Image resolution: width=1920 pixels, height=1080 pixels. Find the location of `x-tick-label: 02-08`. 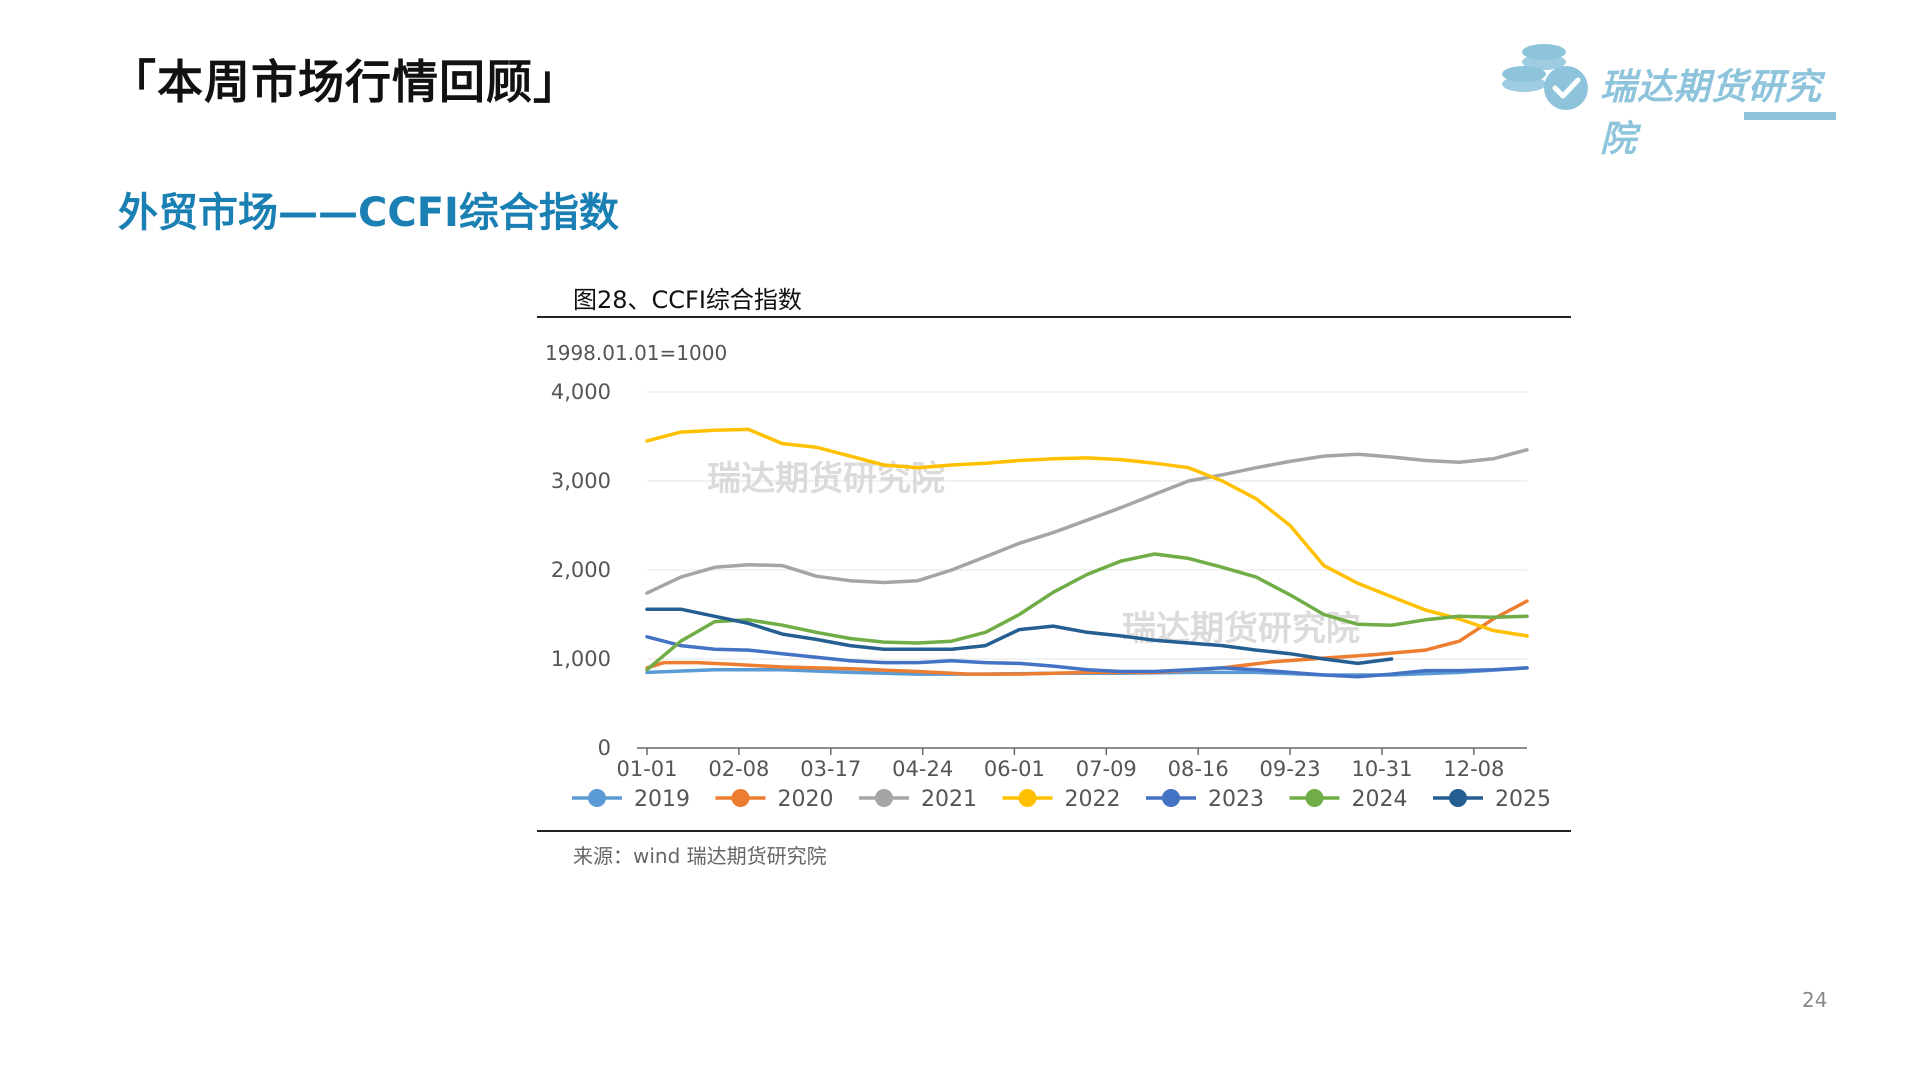

x-tick-label: 02-08 is located at coordinates (738, 769).